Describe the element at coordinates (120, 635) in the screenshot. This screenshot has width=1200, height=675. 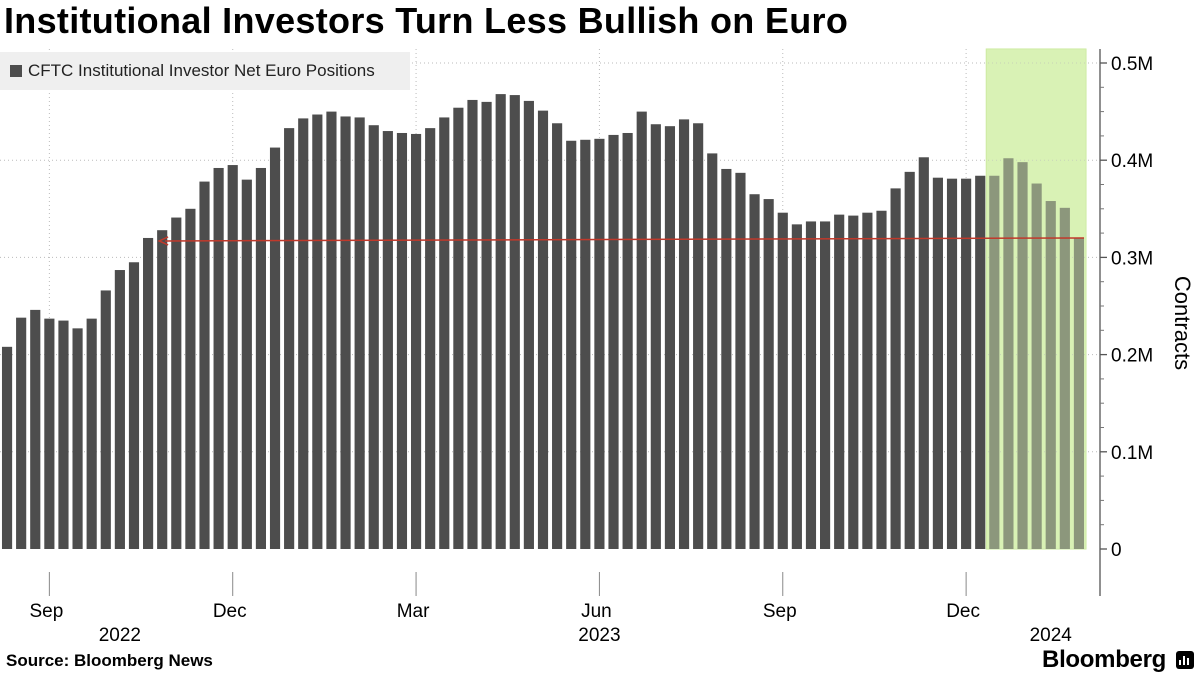
I see `x-year-label: 2022` at that location.